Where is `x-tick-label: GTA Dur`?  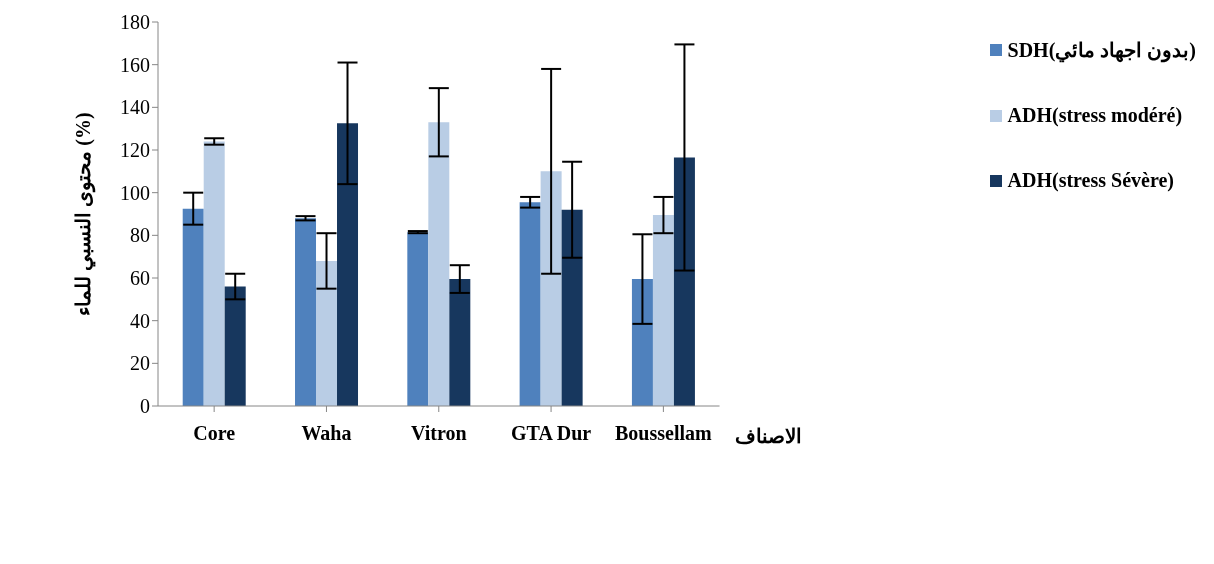
x-tick-label: GTA Dur is located at coordinates (551, 433).